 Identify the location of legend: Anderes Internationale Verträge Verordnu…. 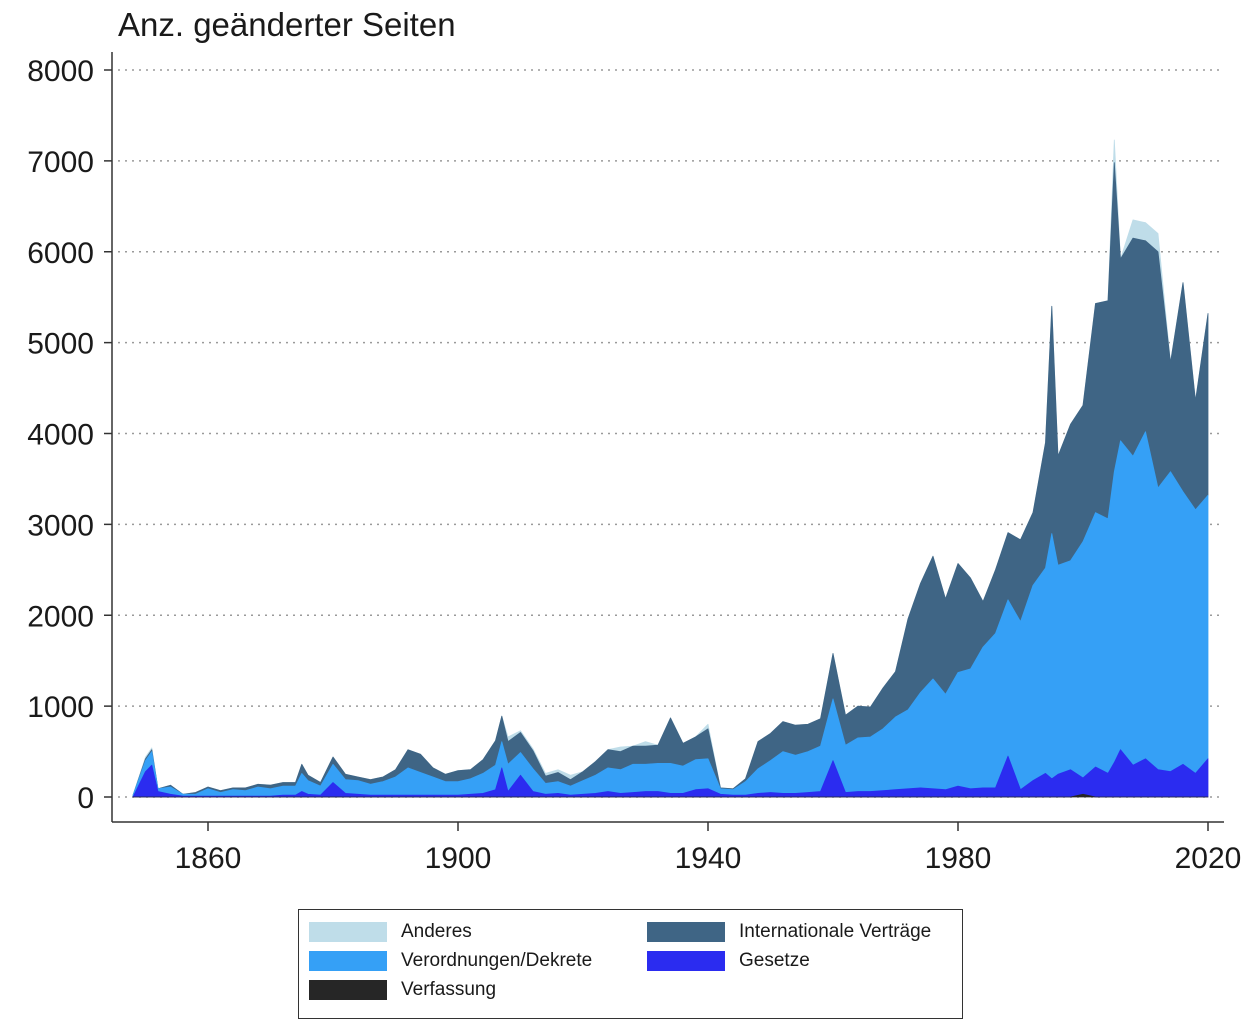
(630, 964).